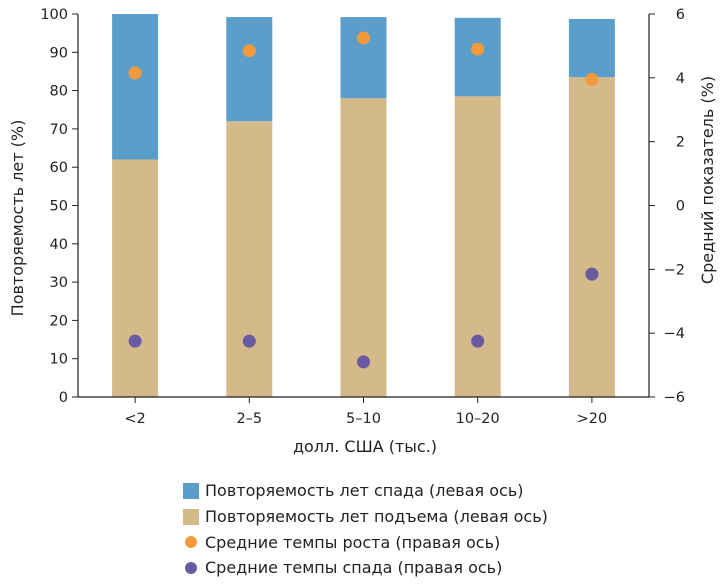 Image resolution: width=721 pixels, height=587 pixels. What do you see at coordinates (680, 143) in the screenshot?
I see `y-right-tick-label: 2` at bounding box center [680, 143].